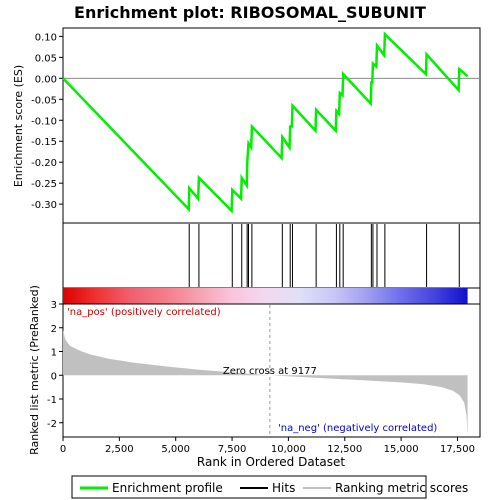 Image resolution: width=500 pixels, height=500 pixels. Describe the element at coordinates (324, 255) in the screenshot. I see `hit-markers` at that location.